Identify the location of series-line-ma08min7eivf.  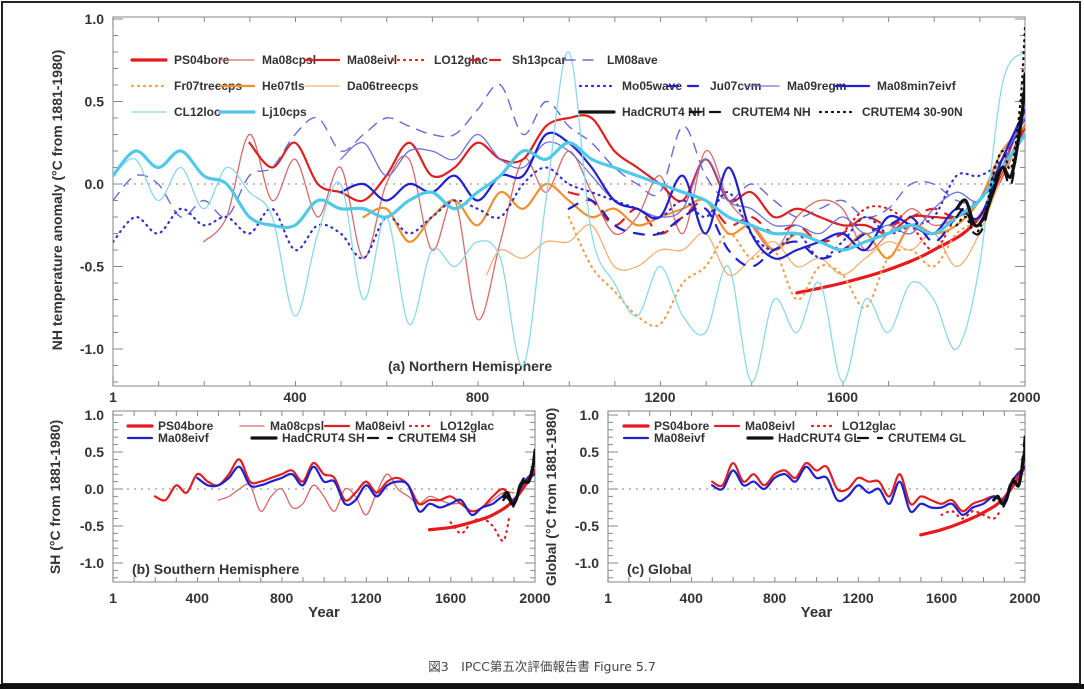
(682, 184).